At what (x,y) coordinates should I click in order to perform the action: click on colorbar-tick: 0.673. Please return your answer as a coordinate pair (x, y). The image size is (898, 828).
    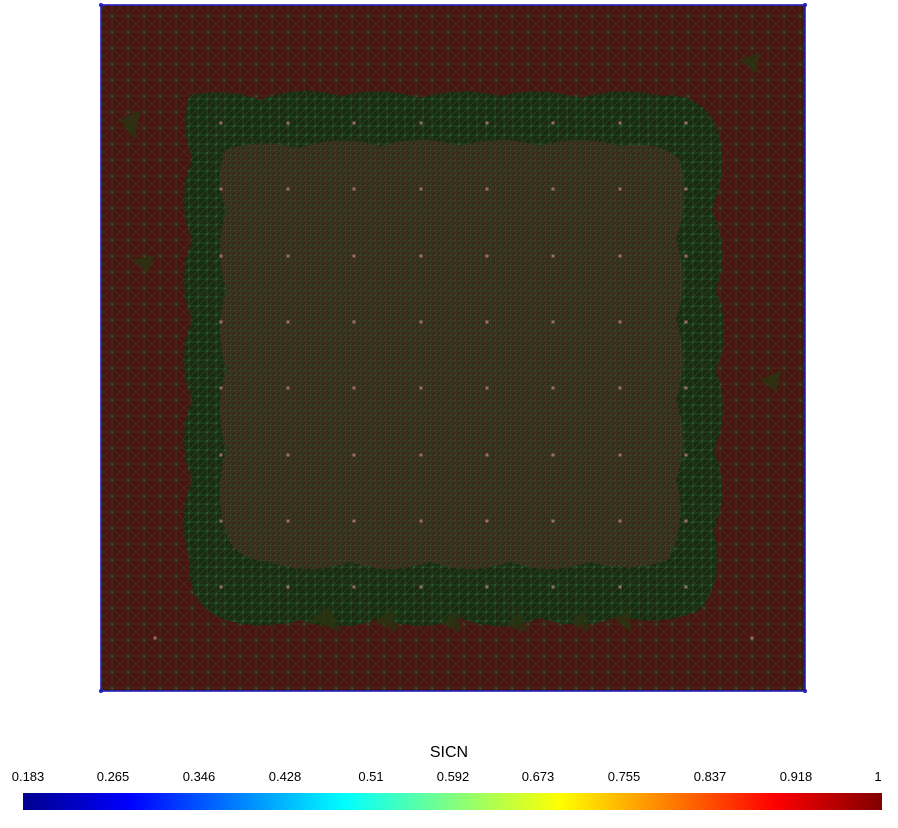
    Looking at the image, I should click on (538, 776).